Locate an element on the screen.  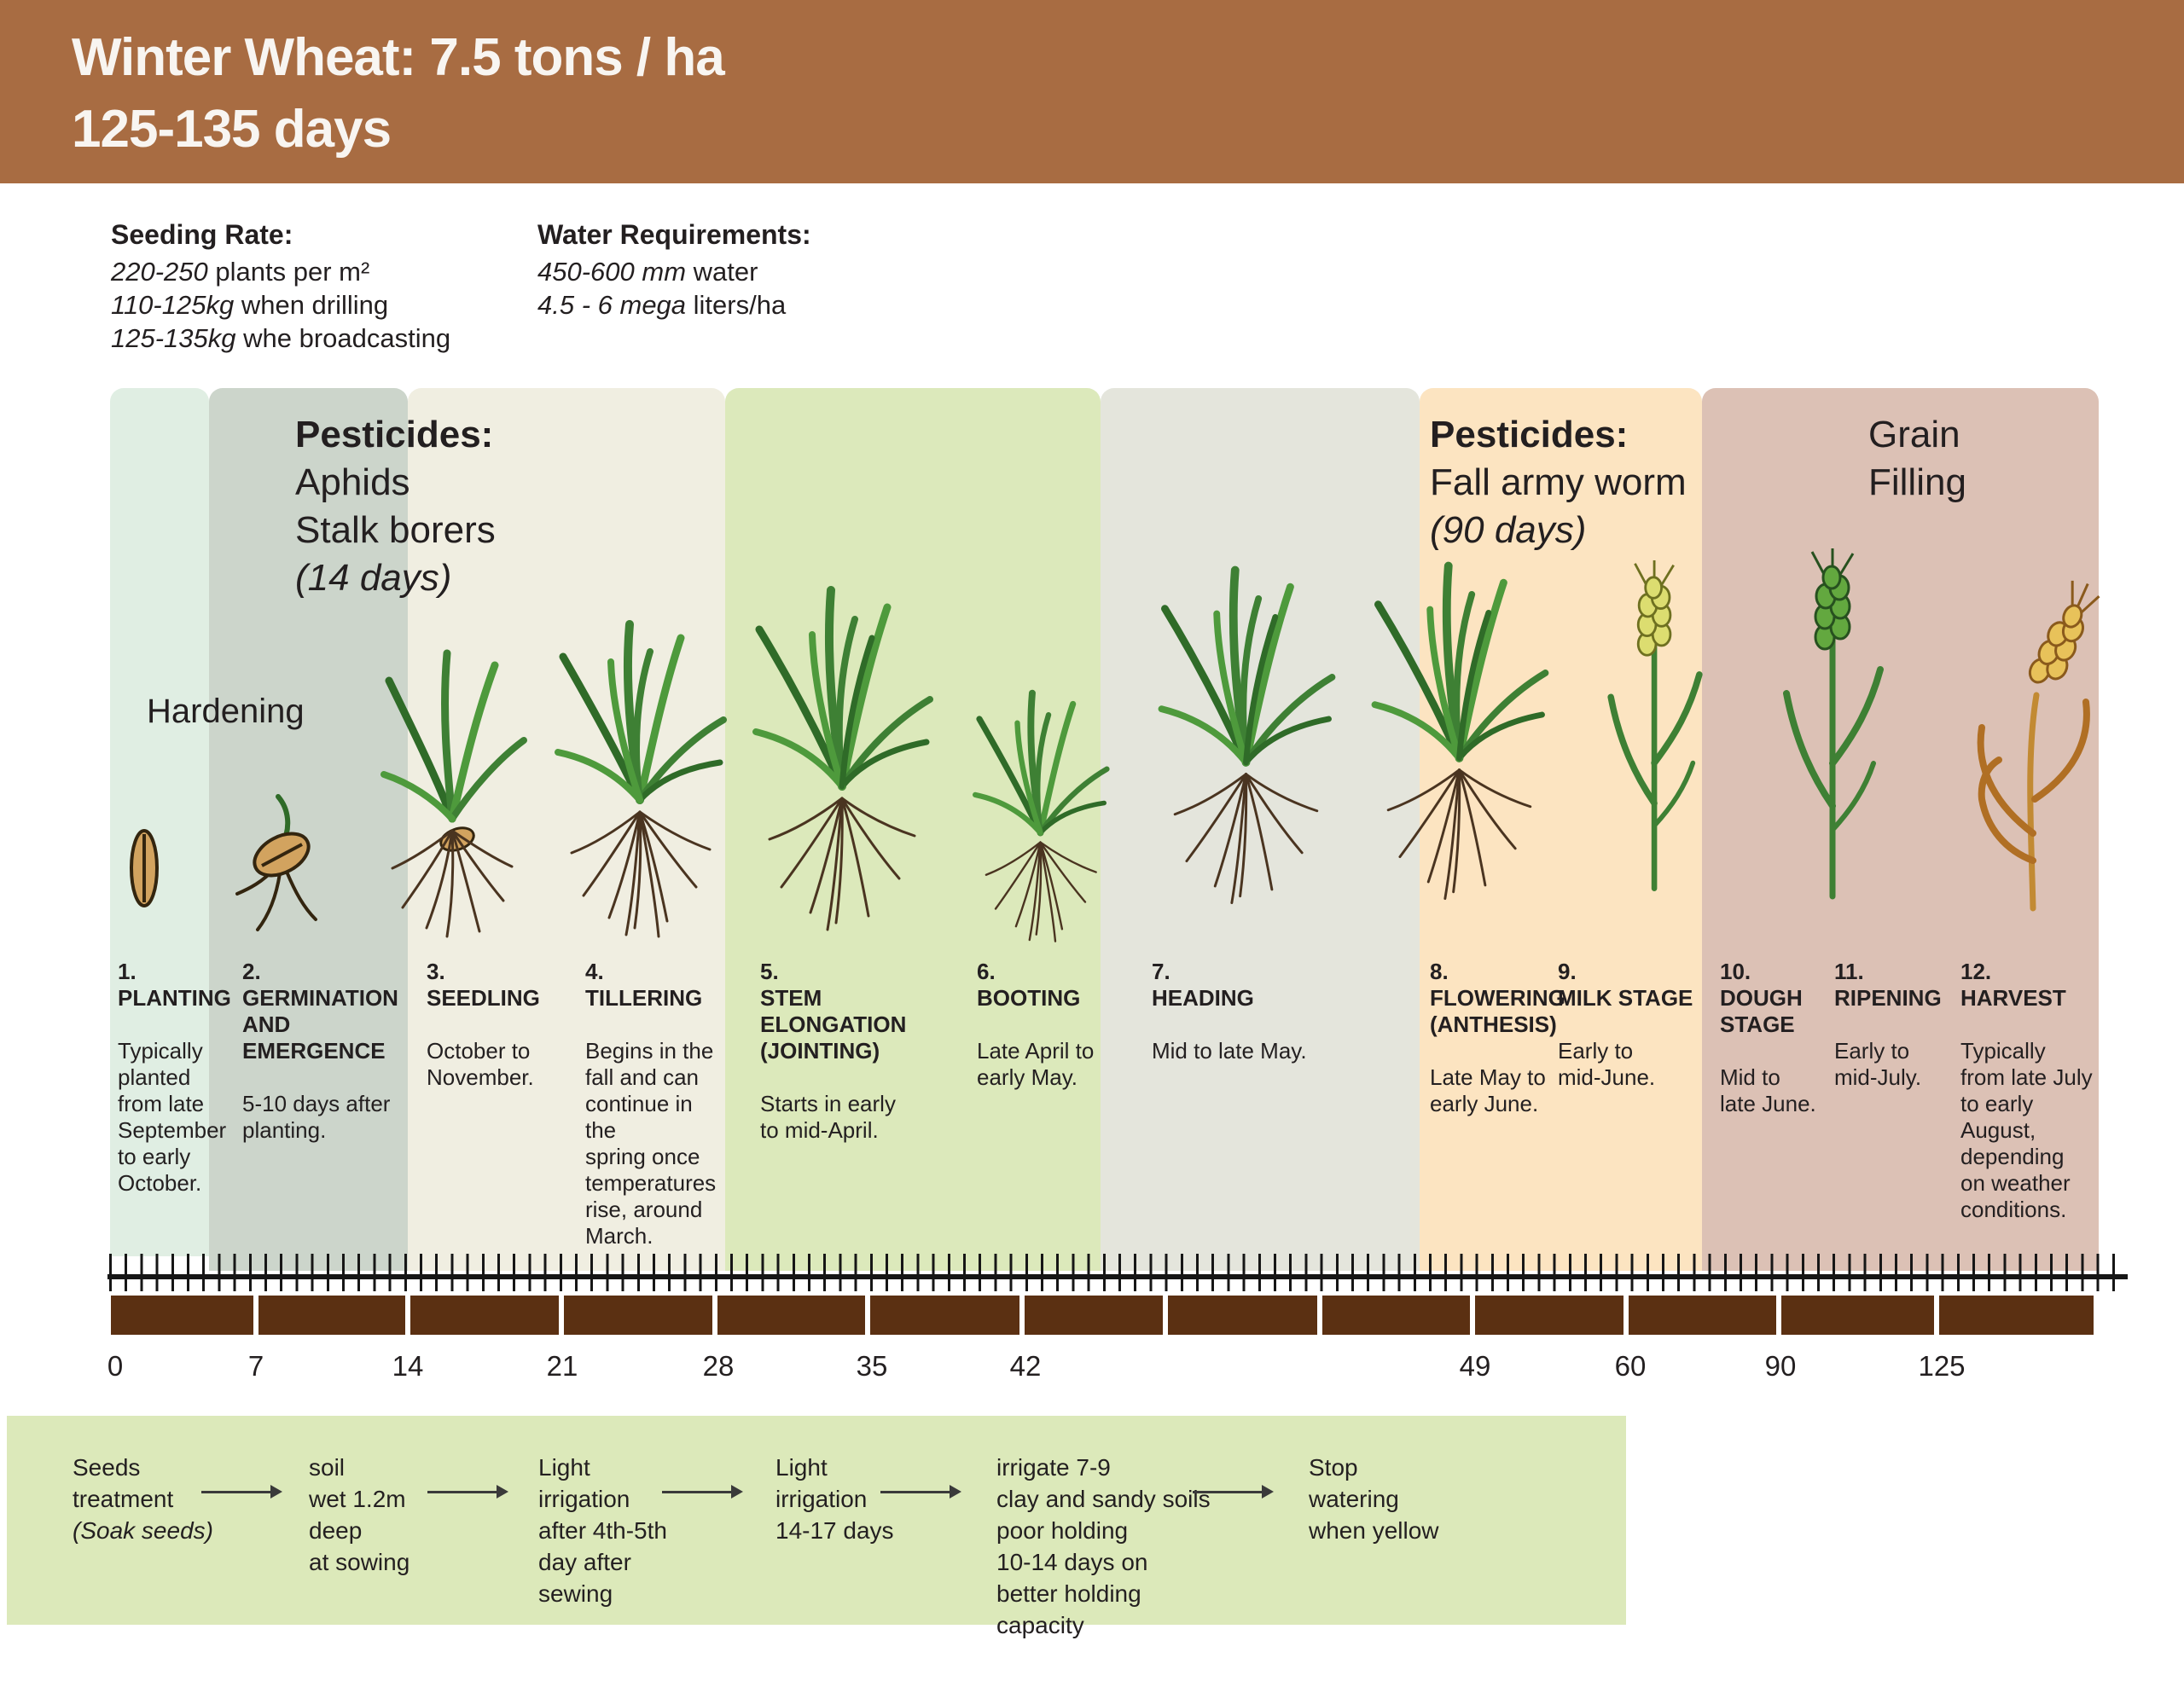
day-label: 28 is located at coordinates (719, 1366).